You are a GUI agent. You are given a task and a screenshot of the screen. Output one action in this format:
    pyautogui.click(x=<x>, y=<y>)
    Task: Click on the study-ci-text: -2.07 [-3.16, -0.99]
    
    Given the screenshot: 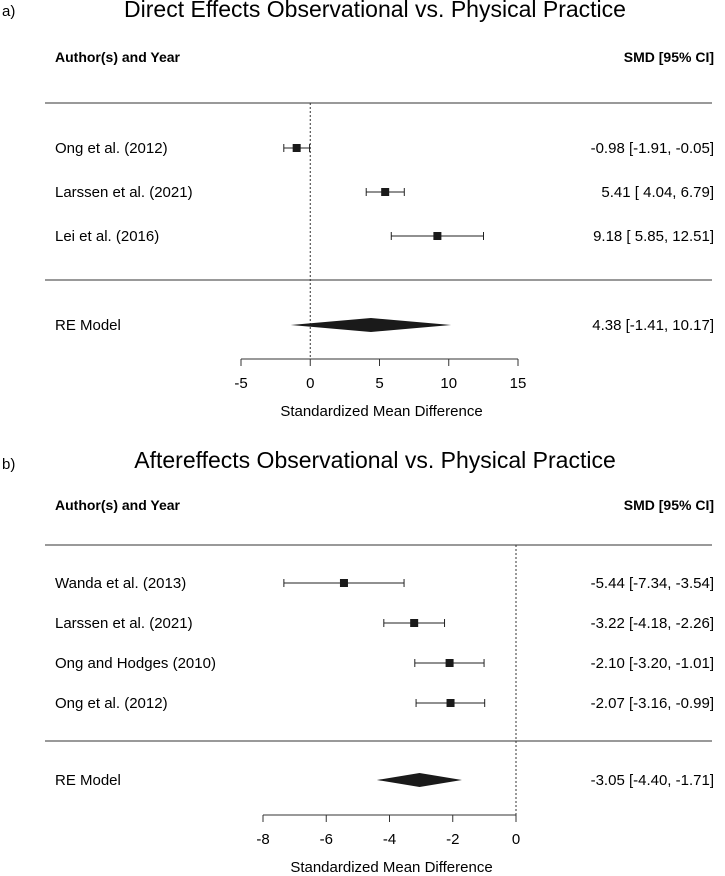 What is the action you would take?
    pyautogui.click(x=652, y=703)
    